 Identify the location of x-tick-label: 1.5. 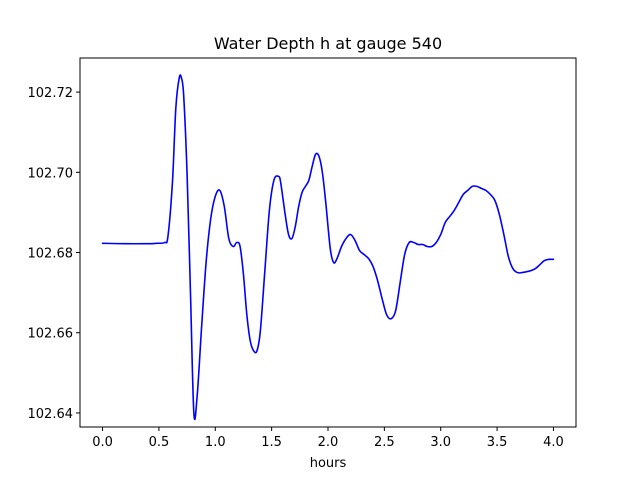
(271, 442).